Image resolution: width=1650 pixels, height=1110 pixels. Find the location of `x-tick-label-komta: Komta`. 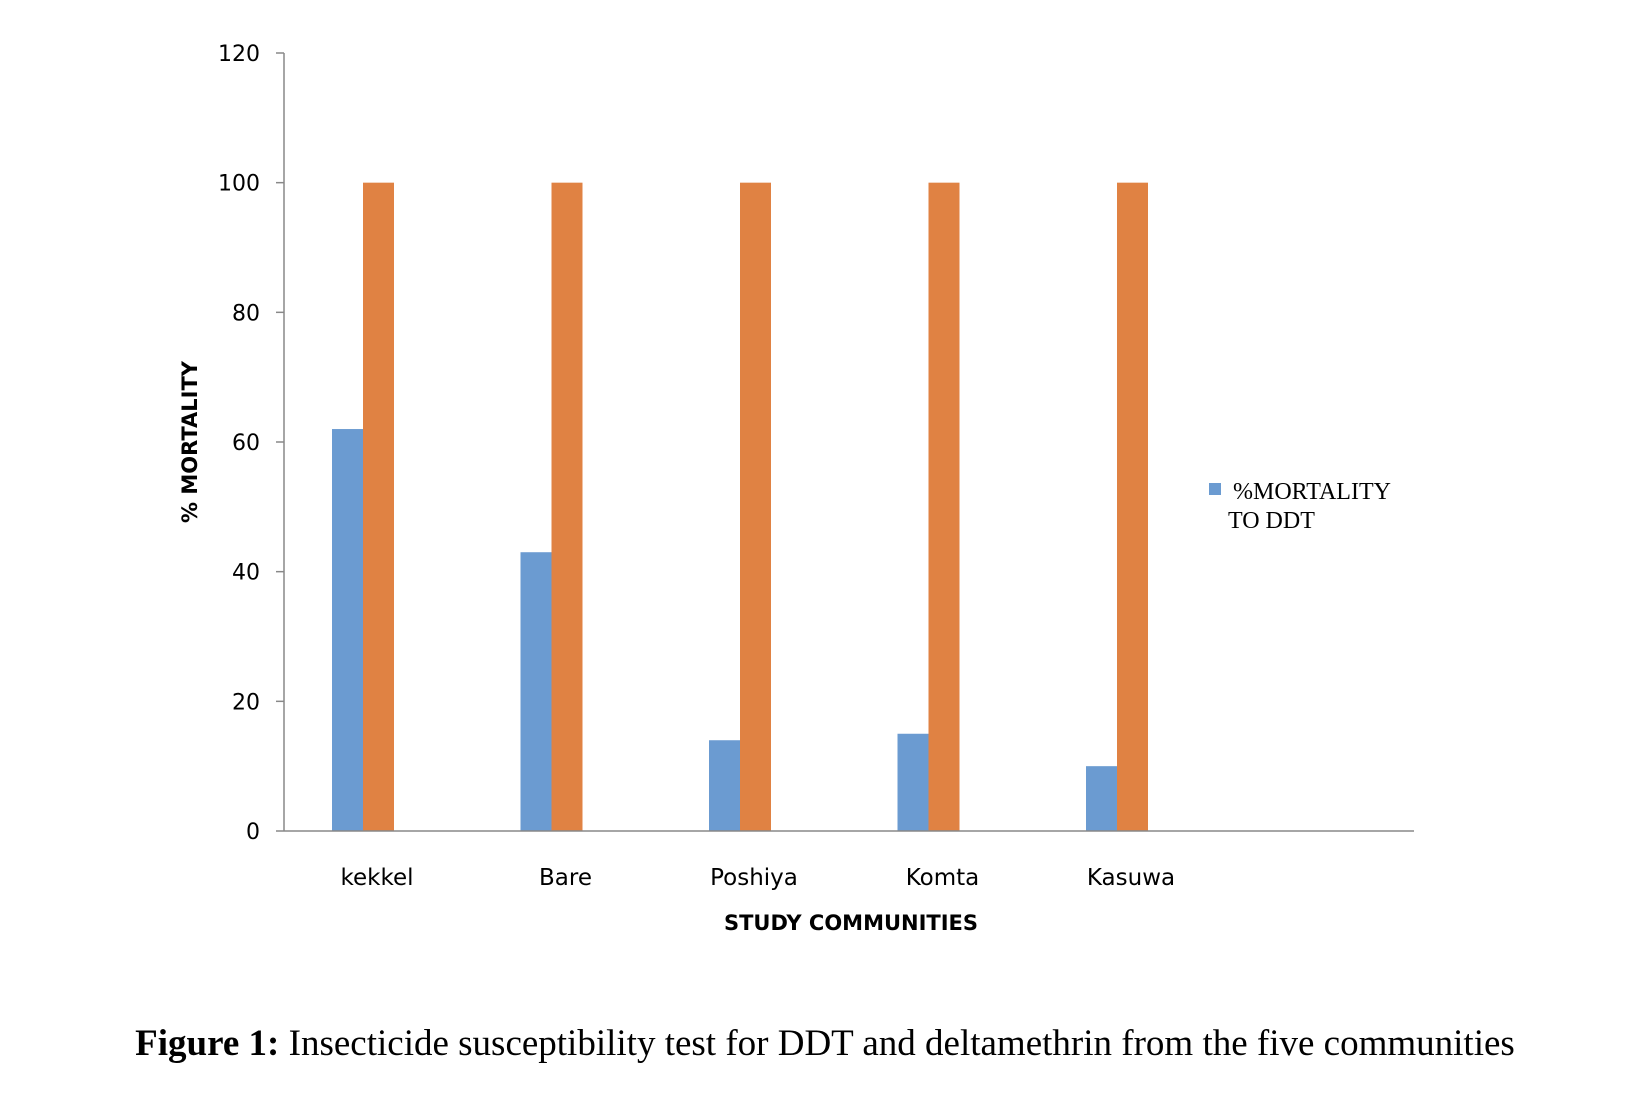

x-tick-label-komta: Komta is located at coordinates (943, 878).